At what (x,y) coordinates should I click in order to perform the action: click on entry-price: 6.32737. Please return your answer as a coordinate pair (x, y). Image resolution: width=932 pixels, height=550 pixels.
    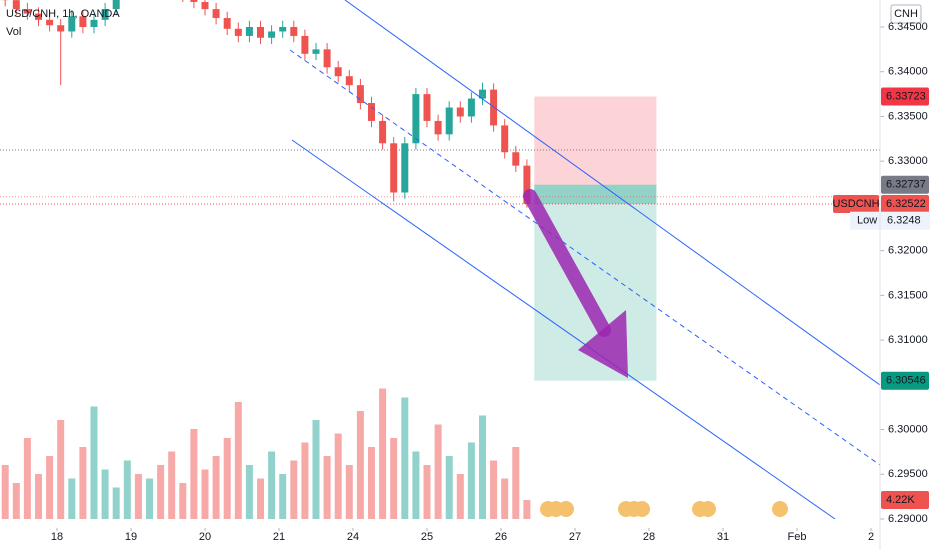
    Looking at the image, I should click on (906, 185).